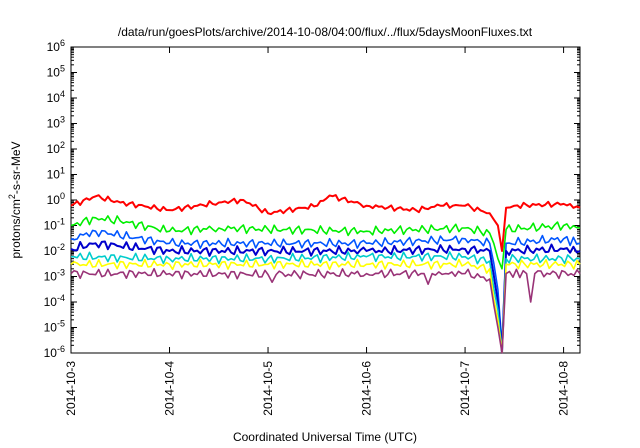  I want to click on y-tick-label: 10⁻¹, so click(54, 225).